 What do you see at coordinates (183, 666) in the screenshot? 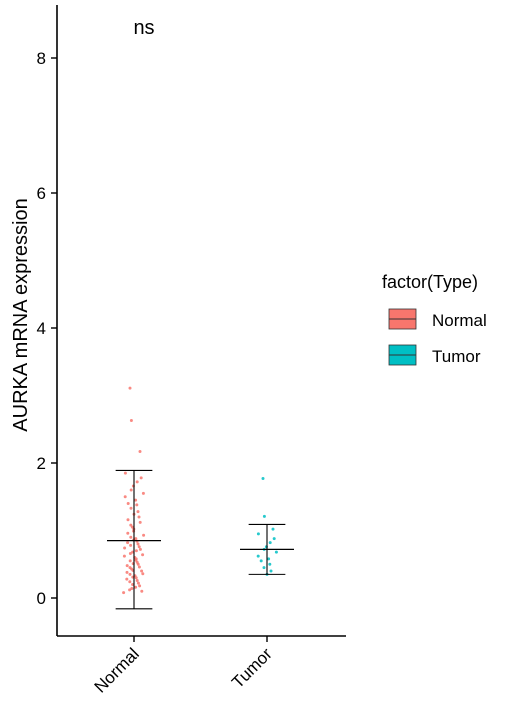
I see `x-axis-ticks: Normal Tumor` at bounding box center [183, 666].